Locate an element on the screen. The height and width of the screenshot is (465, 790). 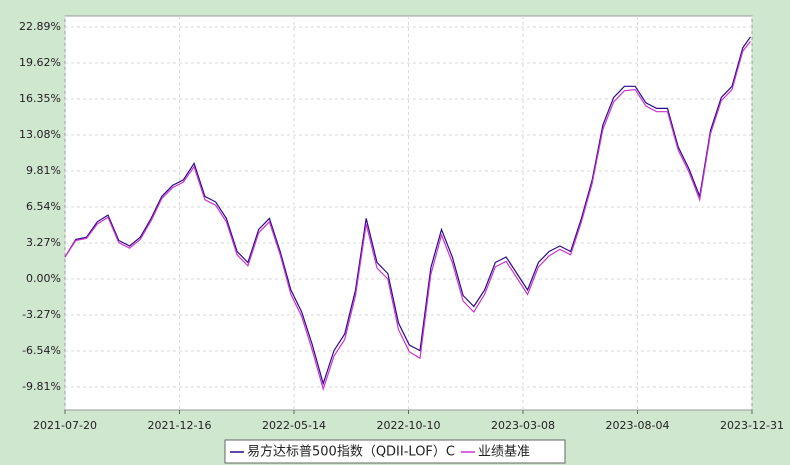
y-tick-label: 9.81% is located at coordinates (43, 170).